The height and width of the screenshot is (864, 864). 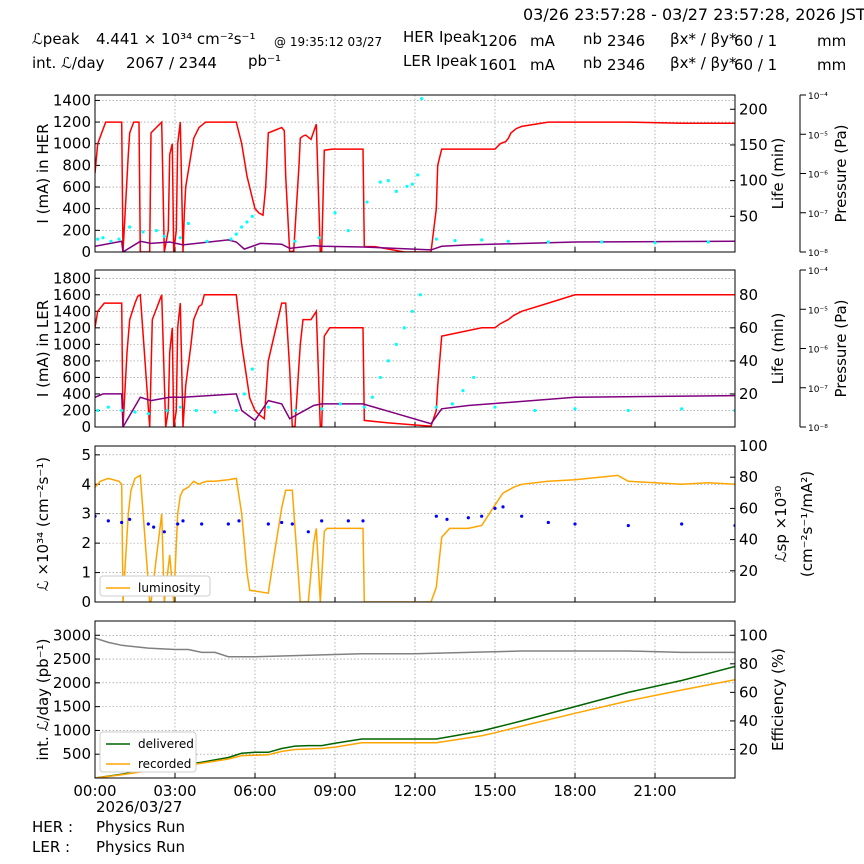 I want to click on int-lumi-value: 2067 / 2344, so click(x=171, y=63).